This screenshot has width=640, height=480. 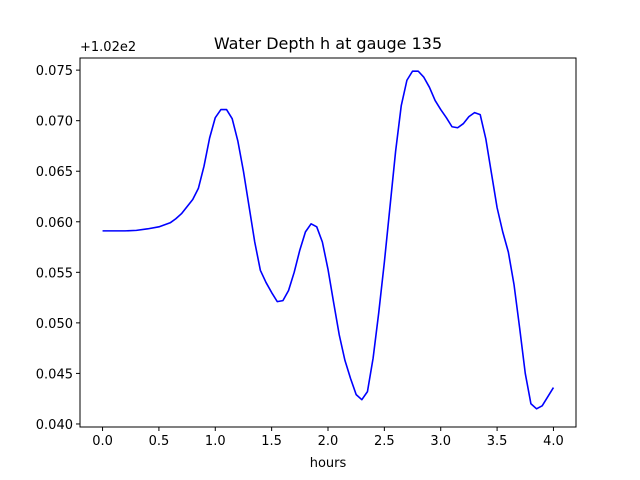 What do you see at coordinates (553, 441) in the screenshot?
I see `x-tick-label: 4.0` at bounding box center [553, 441].